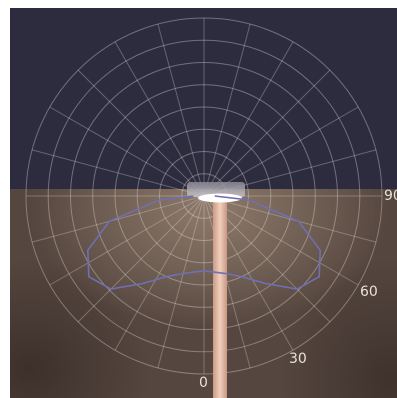 The width and height of the screenshot is (397, 398). I want to click on pole, so click(220, 298).